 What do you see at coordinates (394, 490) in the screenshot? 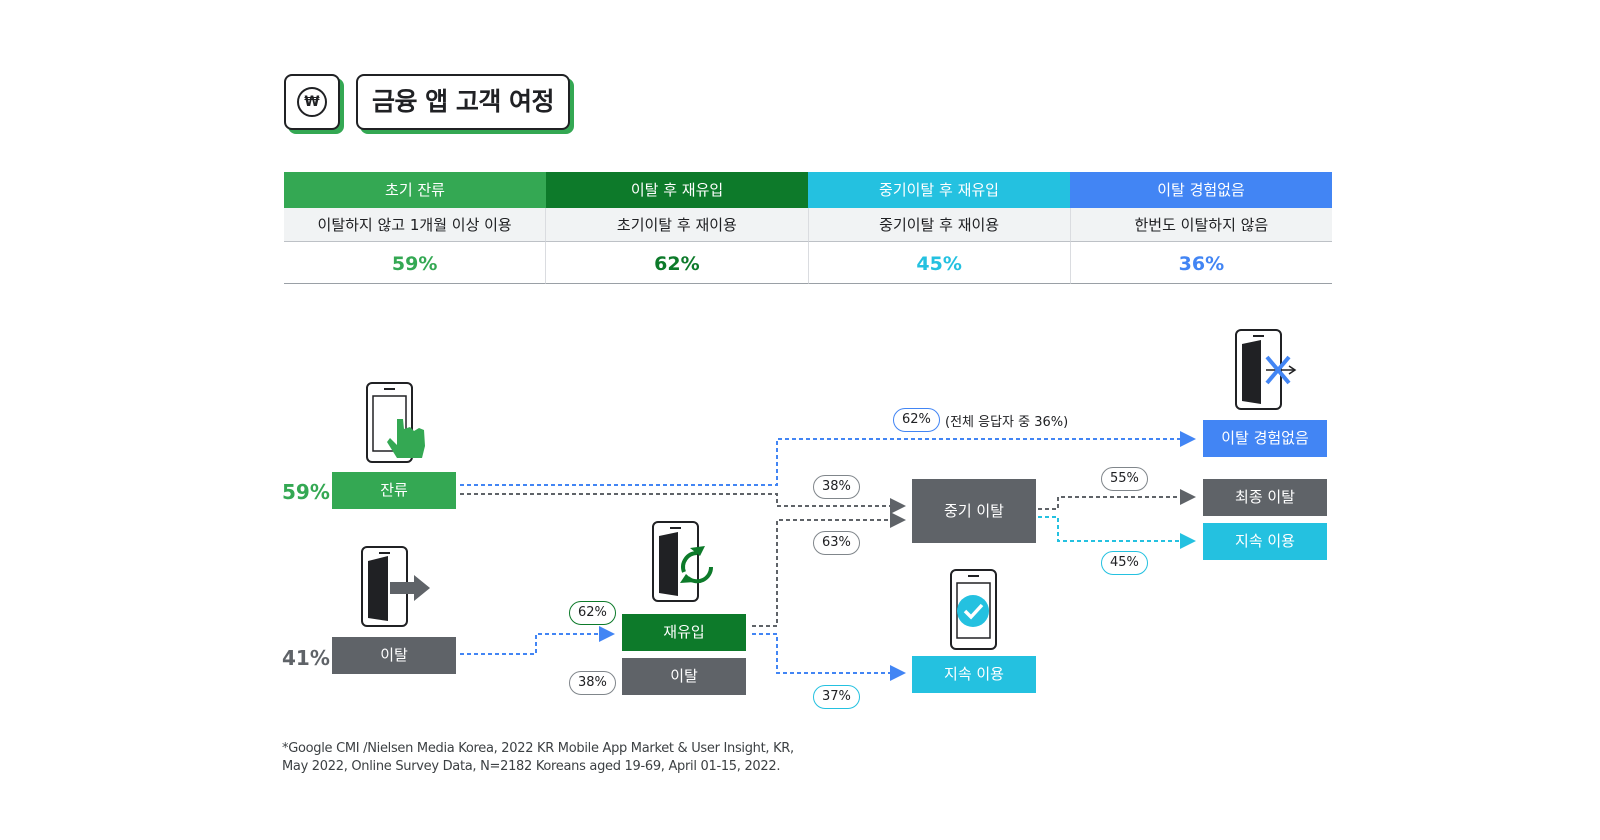
I see `retain-box: 잔류` at bounding box center [394, 490].